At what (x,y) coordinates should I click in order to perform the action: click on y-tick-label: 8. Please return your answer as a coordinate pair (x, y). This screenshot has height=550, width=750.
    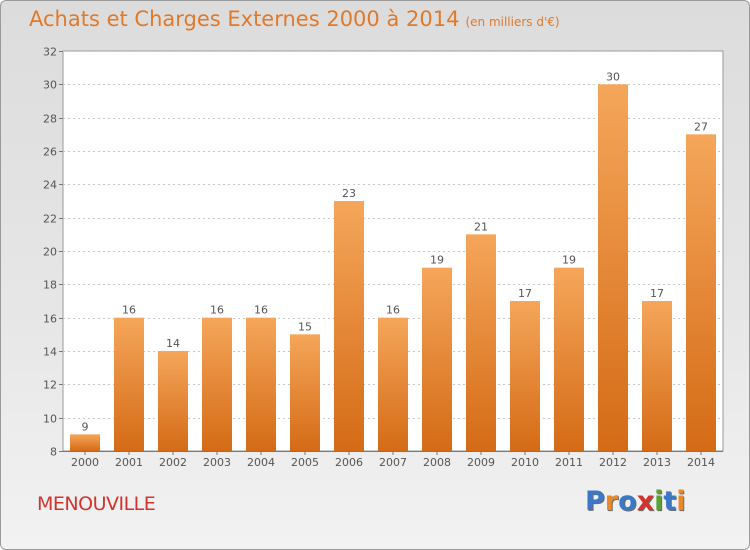
    Looking at the image, I should click on (53, 452).